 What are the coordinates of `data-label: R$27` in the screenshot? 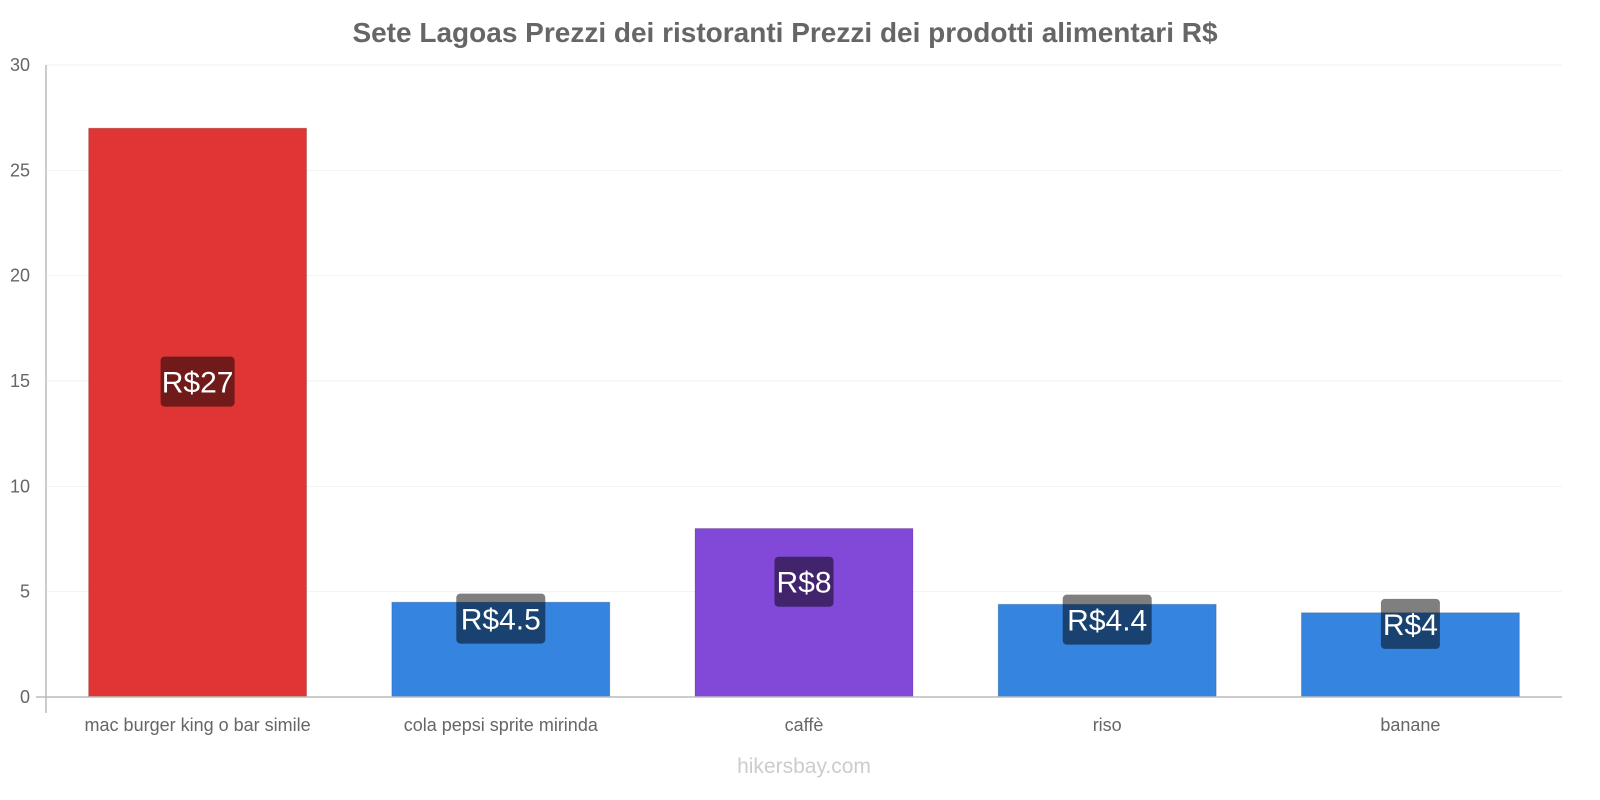 It's located at (198, 383).